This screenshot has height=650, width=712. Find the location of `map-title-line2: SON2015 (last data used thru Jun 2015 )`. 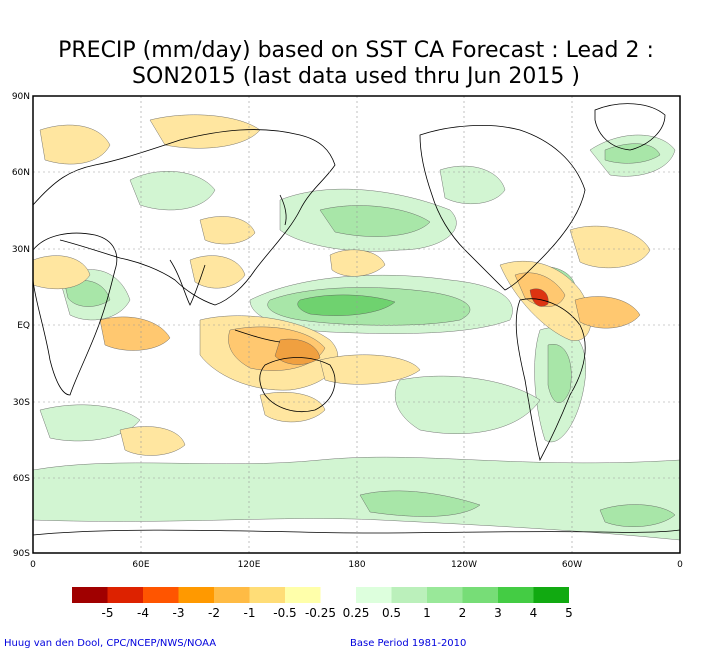

map-title-line2: SON2015 (last data used thru Jun 2015 ) is located at coordinates (356, 76).